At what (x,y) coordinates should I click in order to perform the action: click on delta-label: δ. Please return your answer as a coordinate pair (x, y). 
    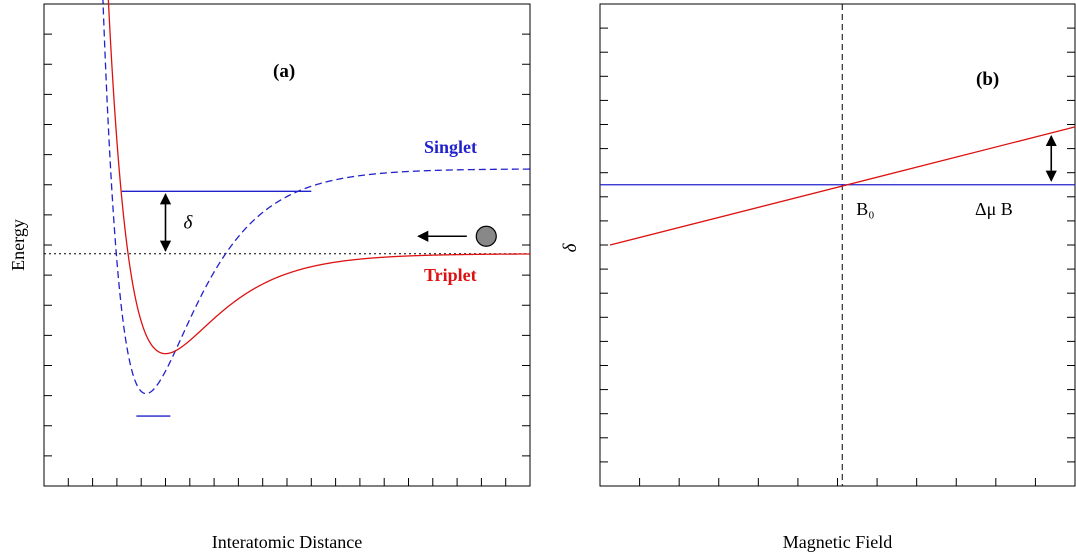
    Looking at the image, I should click on (189, 223).